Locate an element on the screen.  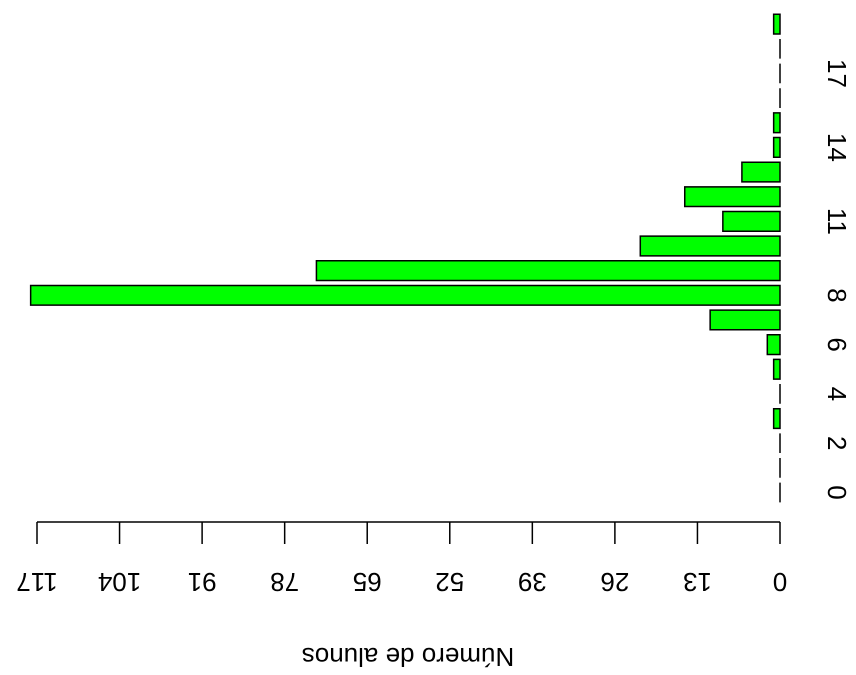
x-tick-label: 117 is located at coordinates (36, 582).